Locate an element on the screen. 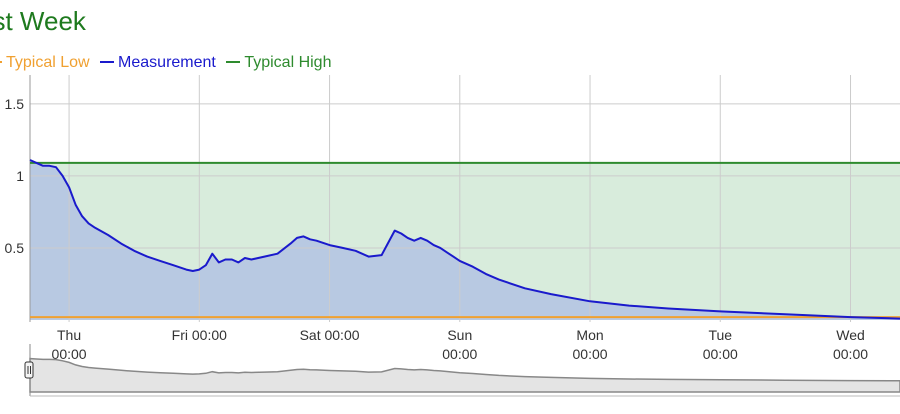 Image resolution: width=900 pixels, height=414 pixels. x-tick-label: Mon is located at coordinates (589, 335).